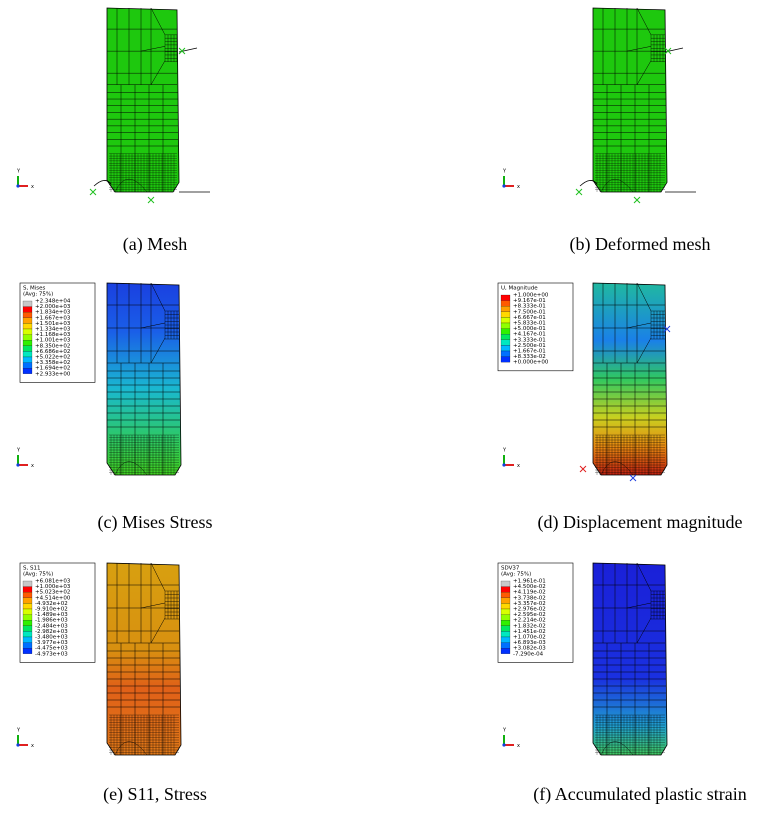 This screenshot has width=784, height=828. What do you see at coordinates (53, 330) in the screenshot?
I see `legend-label: +1.334e+03` at bounding box center [53, 330].